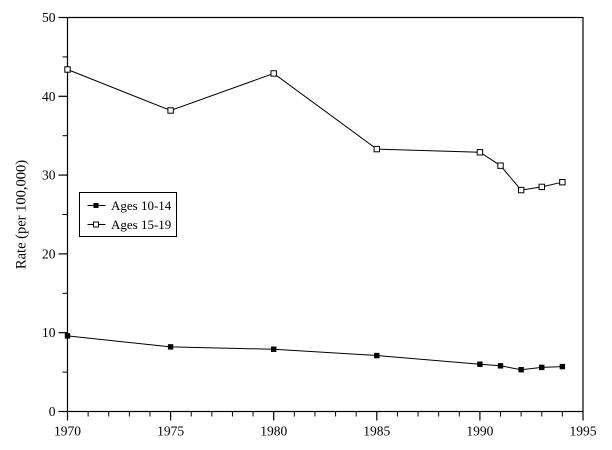 The height and width of the screenshot is (450, 612). I want to click on x-axis-tick-label: 1995, so click(583, 431).